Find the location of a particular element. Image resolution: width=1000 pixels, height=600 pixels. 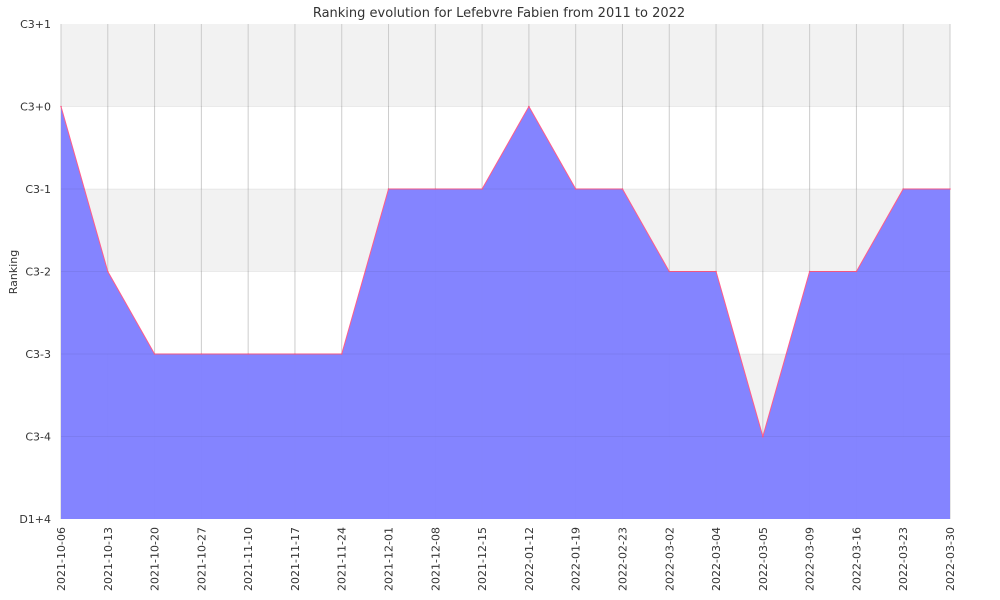

x-tick-label: 2021-10-20 is located at coordinates (155, 559).